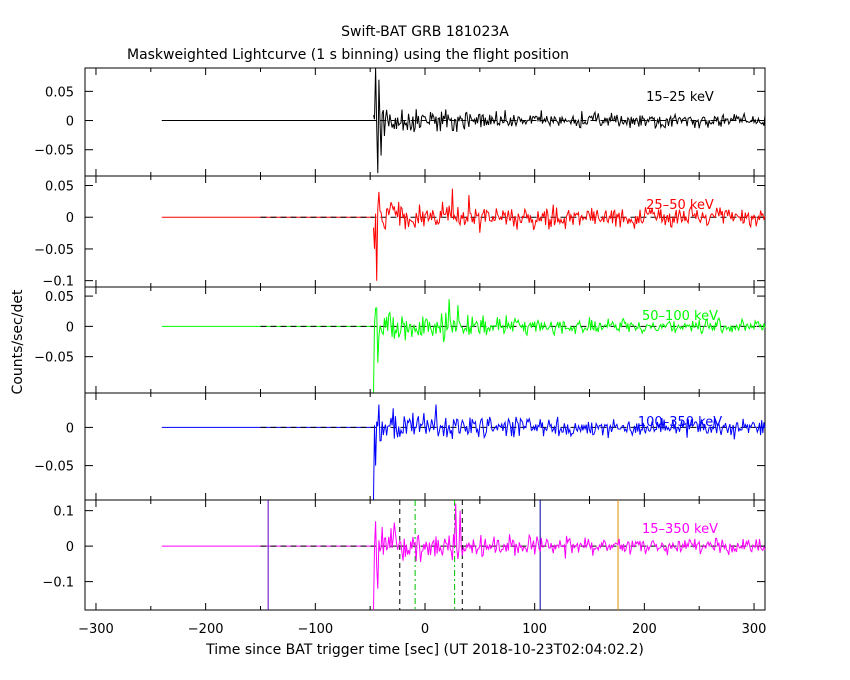  What do you see at coordinates (63, 512) in the screenshot?
I see `y-tick-label: 0.1` at bounding box center [63, 512].